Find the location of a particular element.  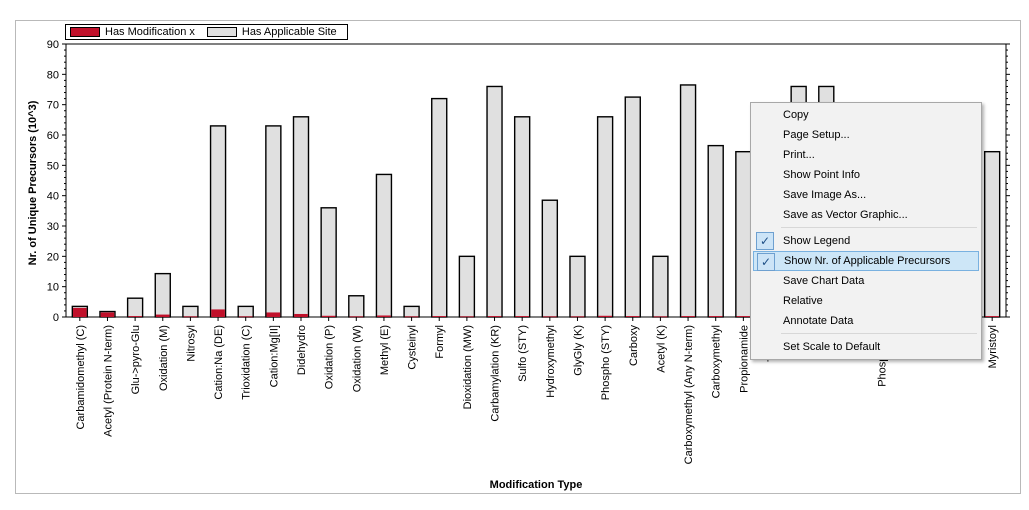

x-tick-label: Hydroxymethyl is located at coordinates (551, 361).